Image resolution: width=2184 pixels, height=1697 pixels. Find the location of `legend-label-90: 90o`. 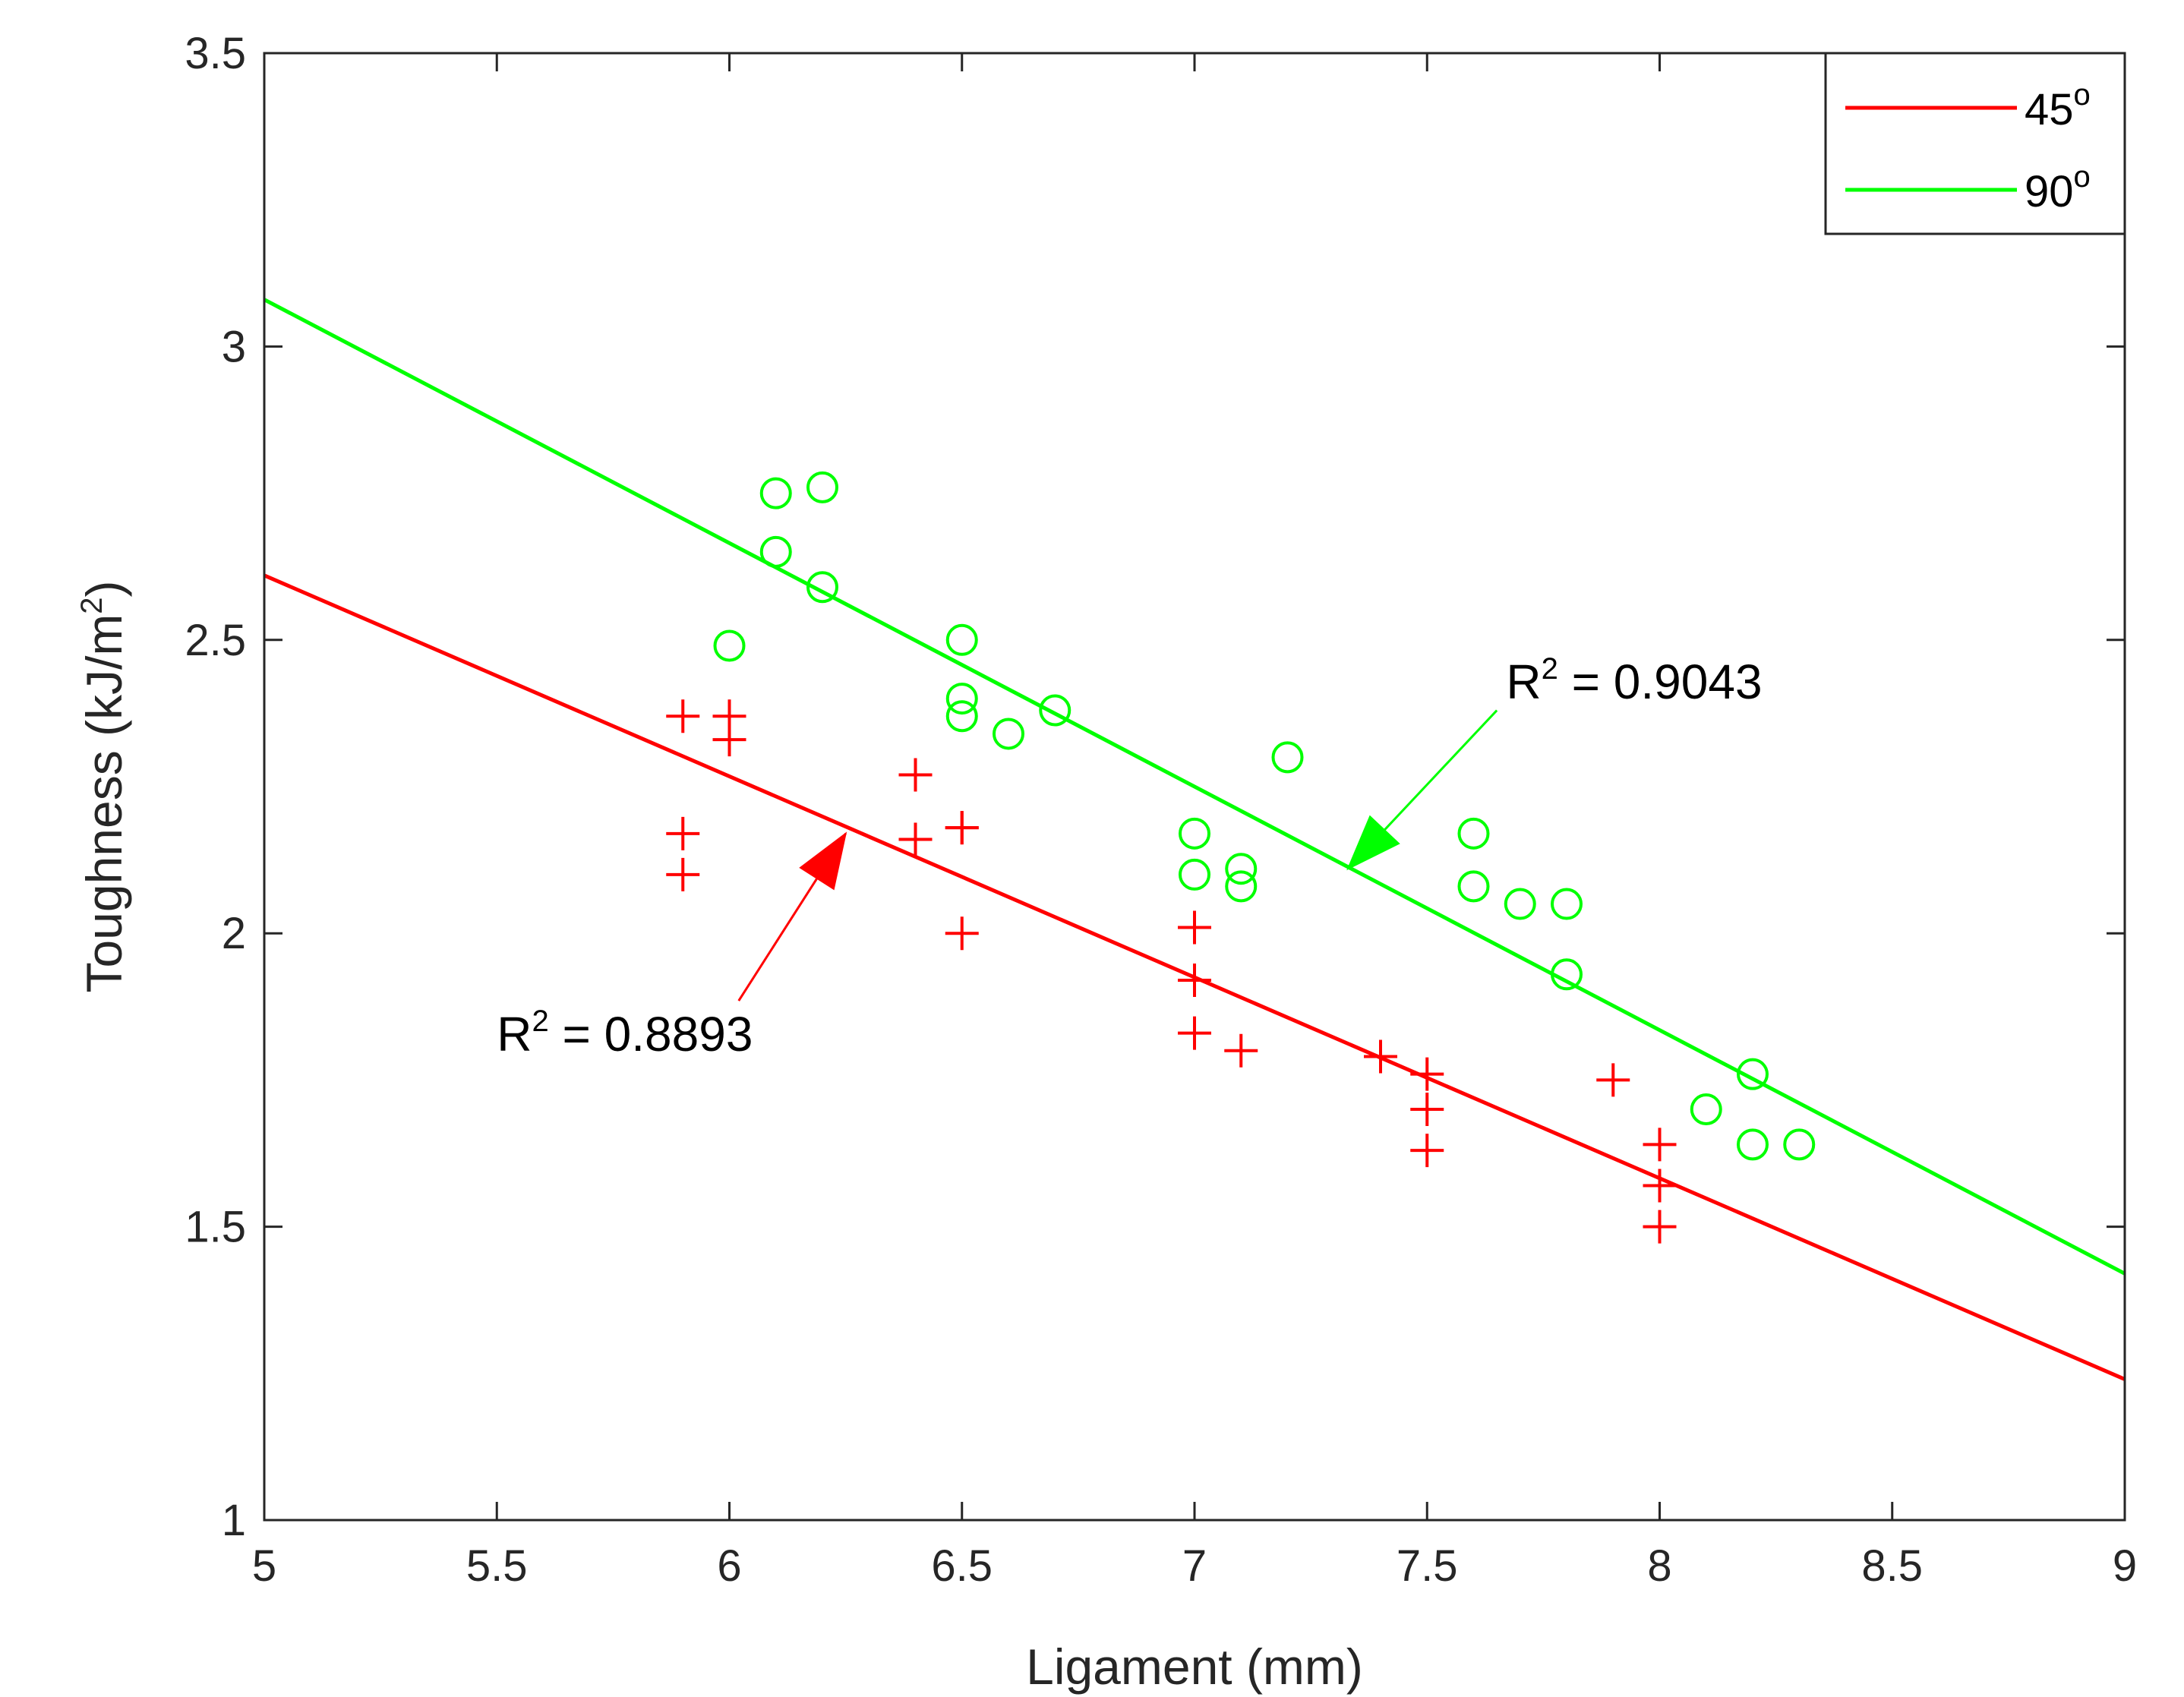

legend-label-90: 90o is located at coordinates (2058, 188).